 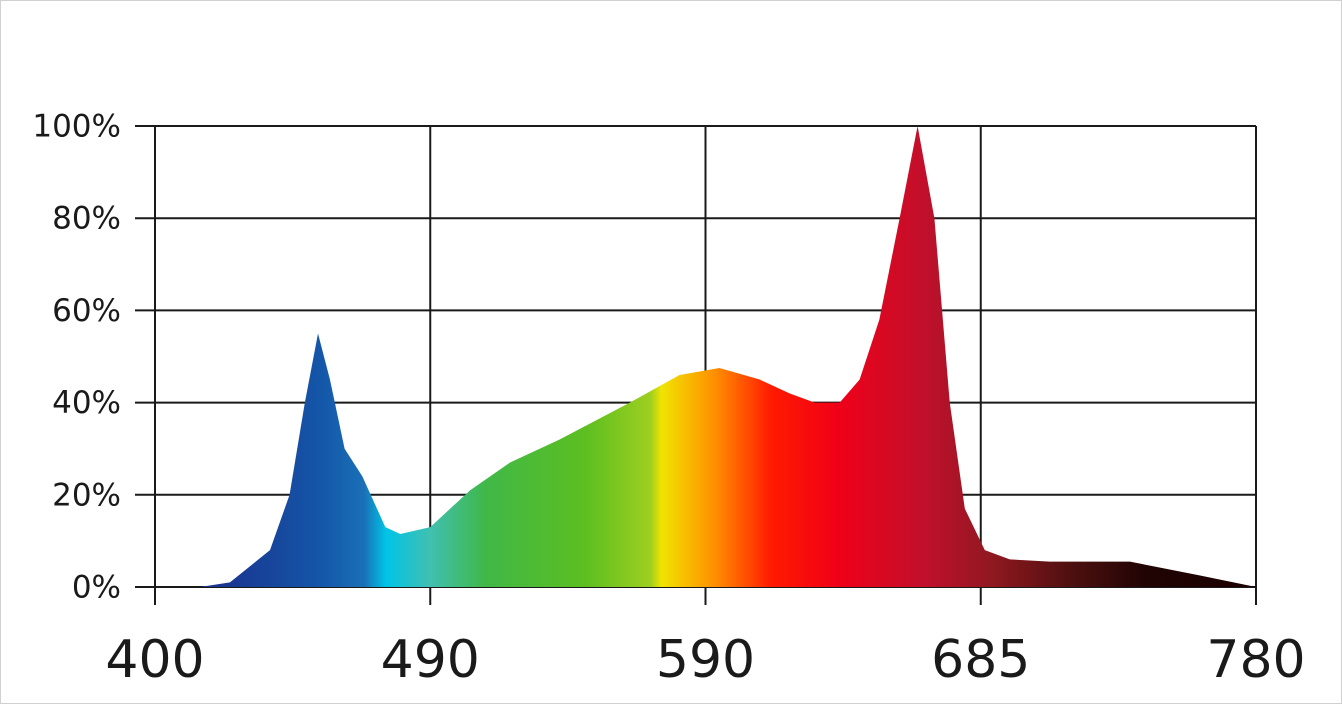 What do you see at coordinates (1255, 660) in the screenshot?
I see `x-tick-label: 780` at bounding box center [1255, 660].